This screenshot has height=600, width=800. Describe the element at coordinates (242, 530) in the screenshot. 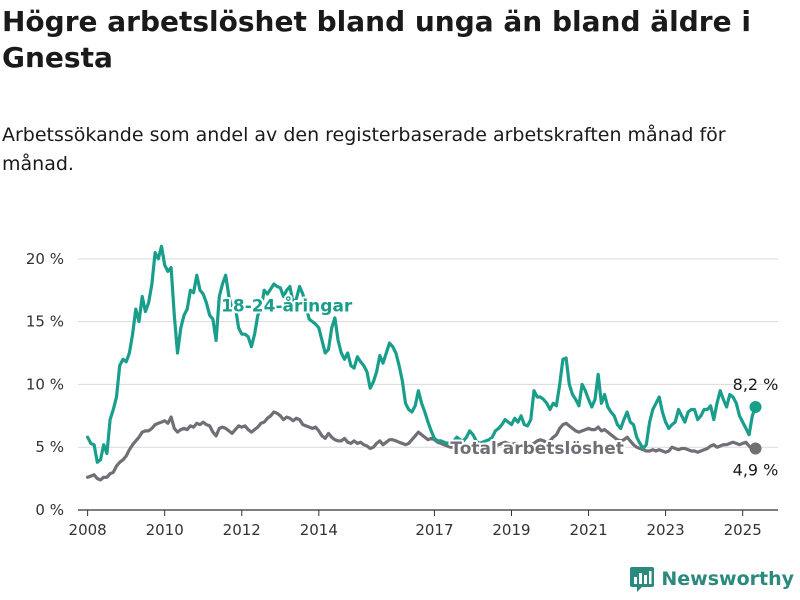

I see `x-tick-label: 2012` at that location.